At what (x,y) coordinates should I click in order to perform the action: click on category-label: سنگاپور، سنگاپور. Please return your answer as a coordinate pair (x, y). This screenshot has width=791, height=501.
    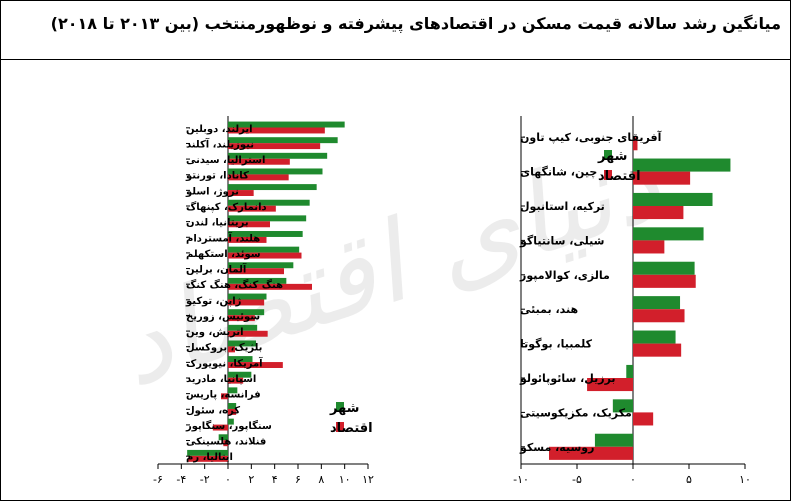
    Looking at the image, I should click on (228, 425).